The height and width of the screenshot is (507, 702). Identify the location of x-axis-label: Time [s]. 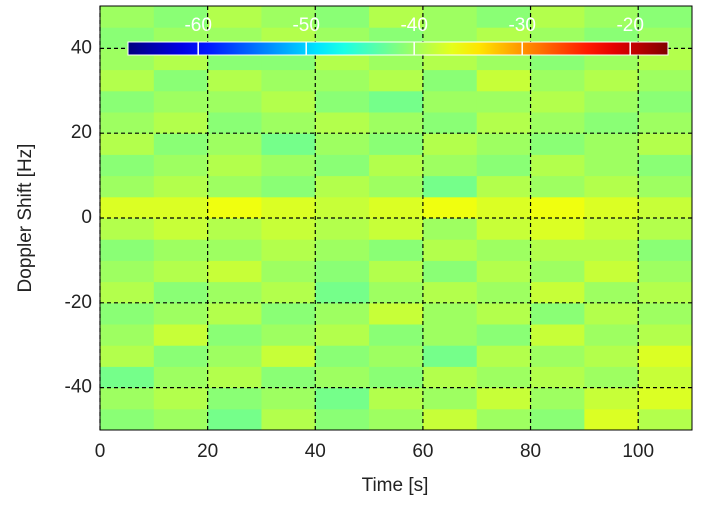
(395, 485).